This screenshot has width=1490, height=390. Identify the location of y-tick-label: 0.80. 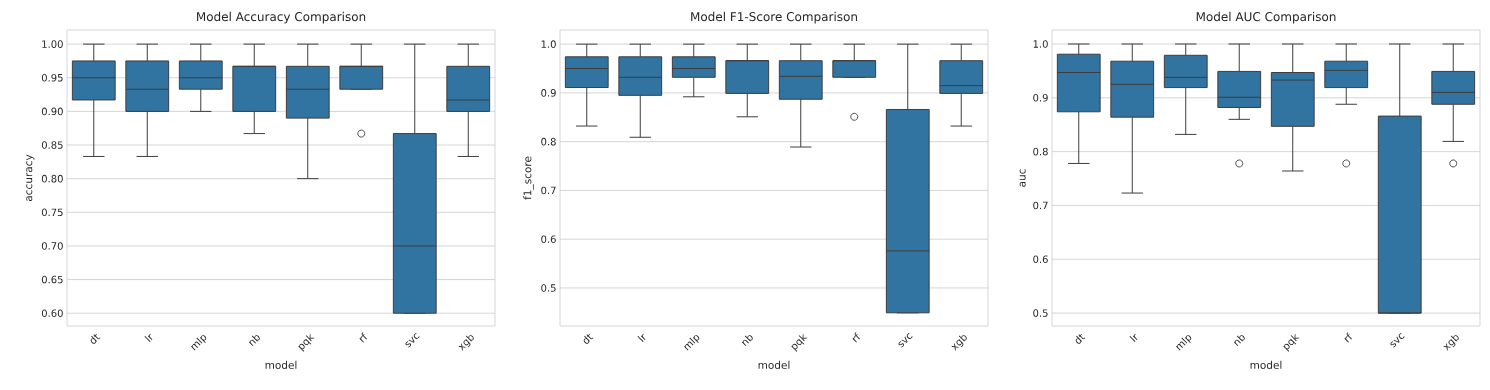
(52, 178).